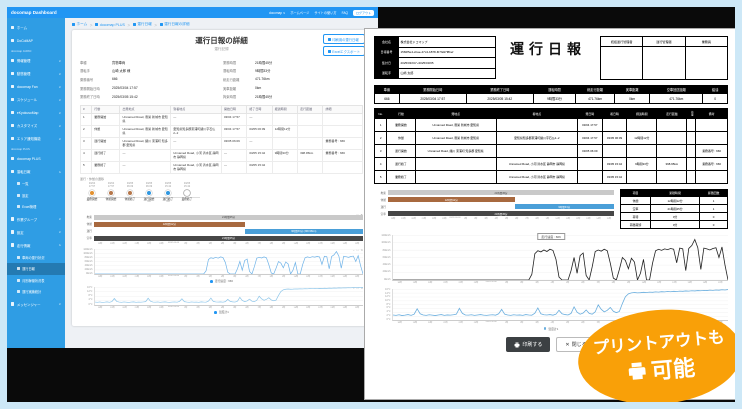  I want to click on sidebar-item: 情報管理 ∨, so click(36, 60).